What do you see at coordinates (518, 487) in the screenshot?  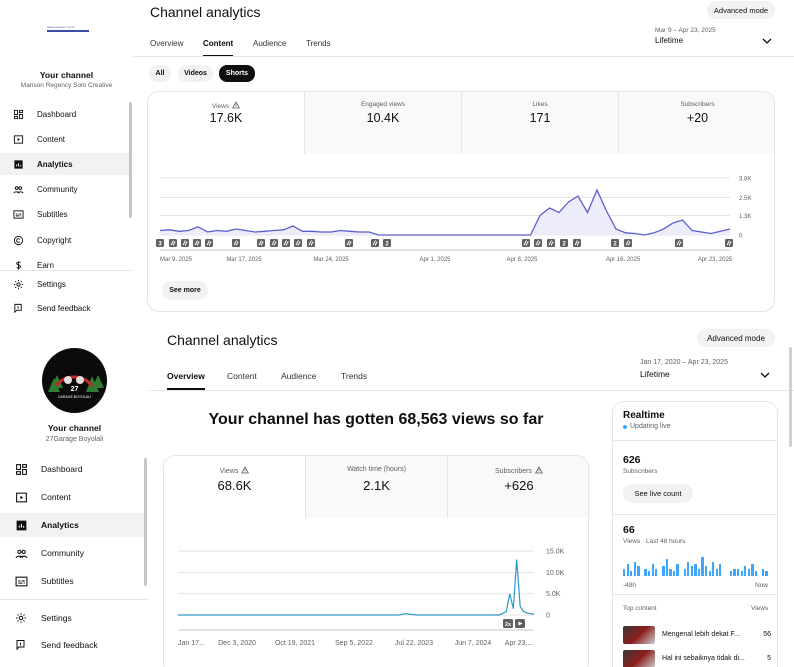 I see `metric-tab-subscribers: Subscribers +626` at bounding box center [518, 487].